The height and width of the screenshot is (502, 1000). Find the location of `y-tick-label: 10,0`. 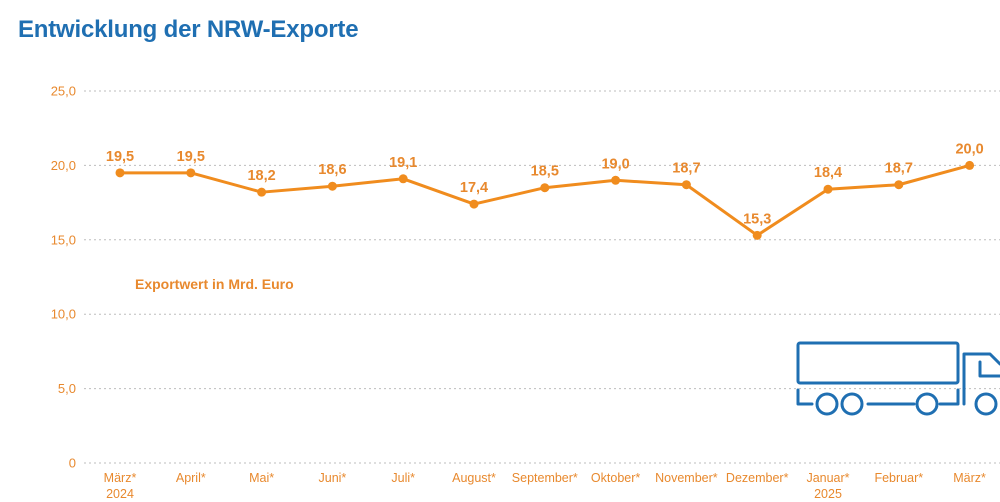

y-tick-label: 10,0 is located at coordinates (63, 314).